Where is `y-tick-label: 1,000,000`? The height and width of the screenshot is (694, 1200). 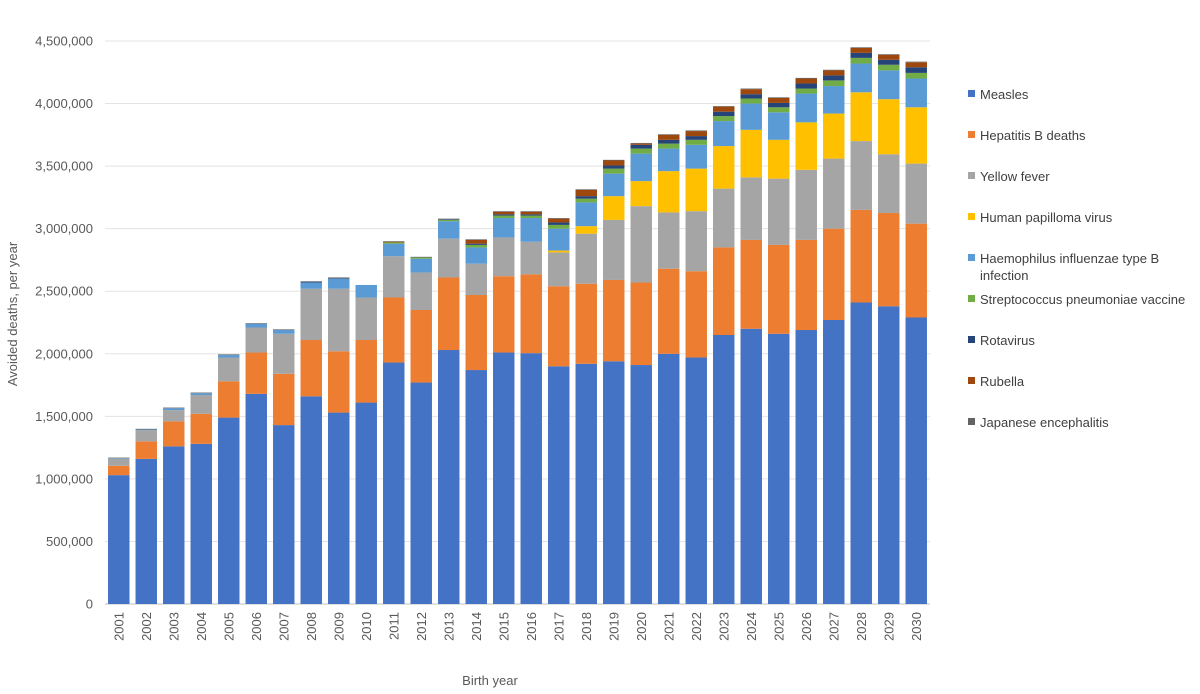 y-tick-label: 1,000,000 is located at coordinates (64, 478).